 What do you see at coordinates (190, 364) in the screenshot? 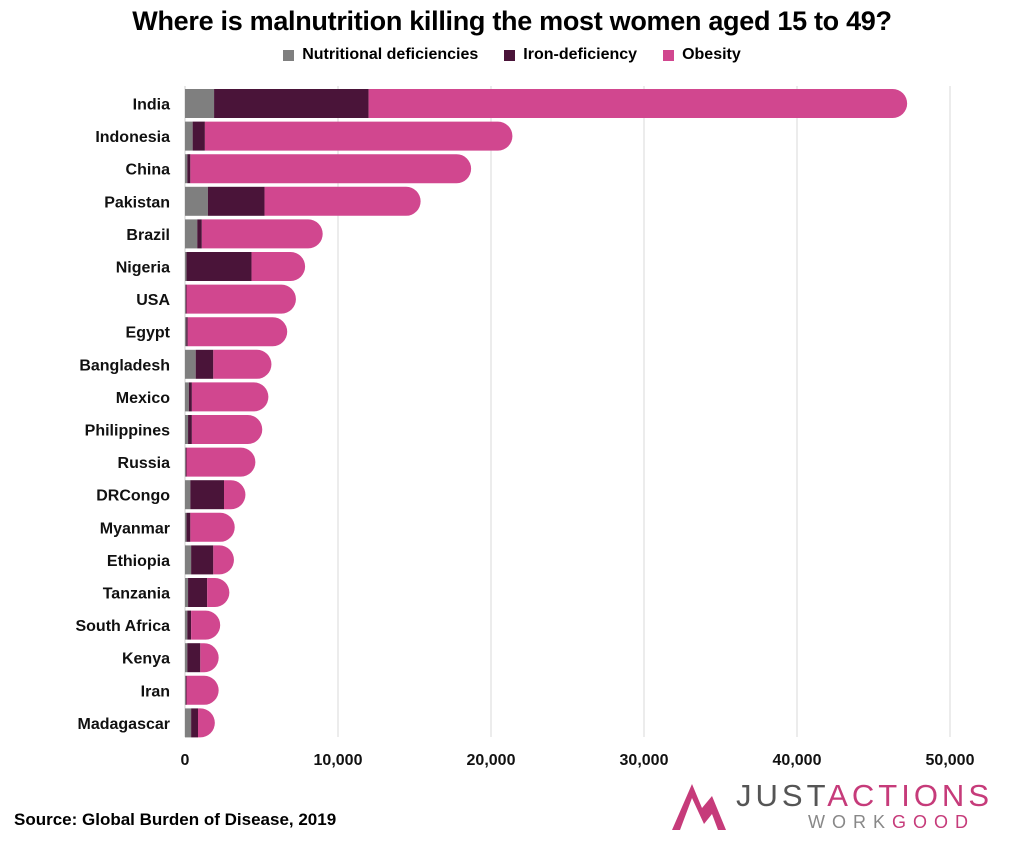
I see `bar-bangladesh-nutritional-deficiencies` at bounding box center [190, 364].